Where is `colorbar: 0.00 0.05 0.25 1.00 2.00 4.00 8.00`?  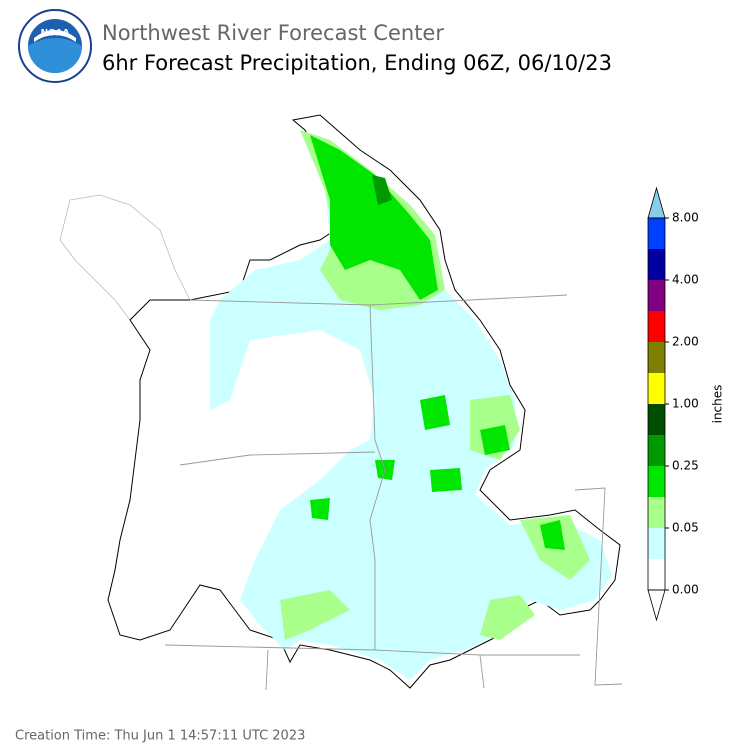
colorbar: 0.00 0.05 0.25 1.00 2.00 4.00 8.00 is located at coordinates (673, 404).